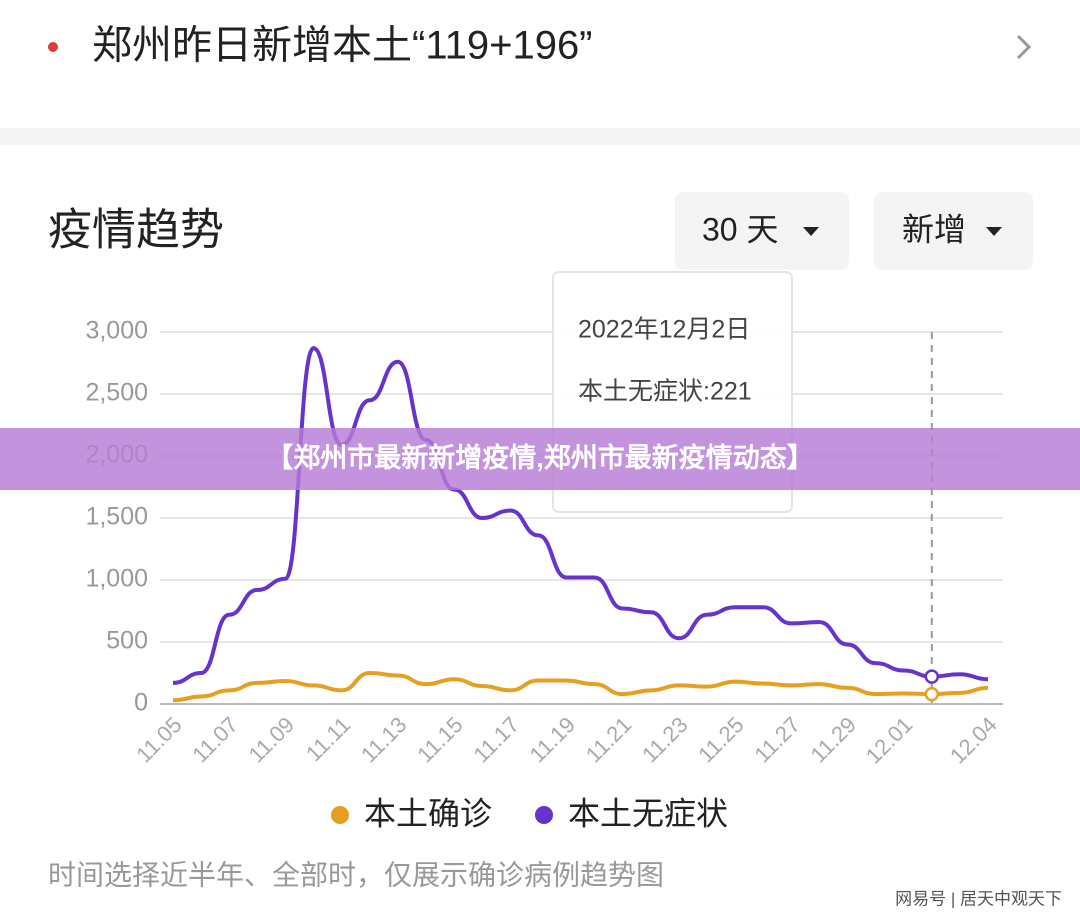 The width and height of the screenshot is (1080, 920). Describe the element at coordinates (116, 331) in the screenshot. I see `y-tick-label: 3,000` at that location.